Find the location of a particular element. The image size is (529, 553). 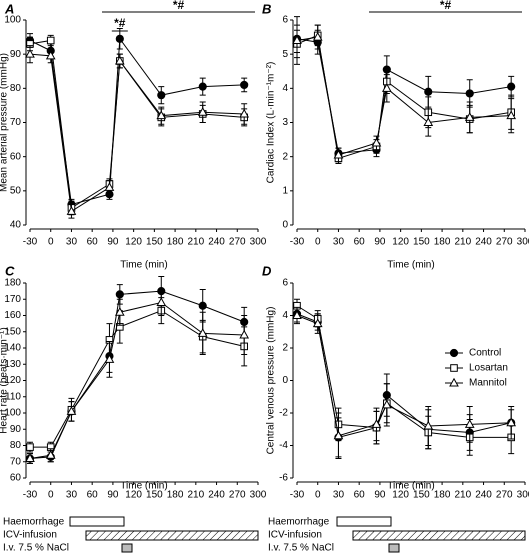

x-tick-label: 0 is located at coordinates (318, 495).